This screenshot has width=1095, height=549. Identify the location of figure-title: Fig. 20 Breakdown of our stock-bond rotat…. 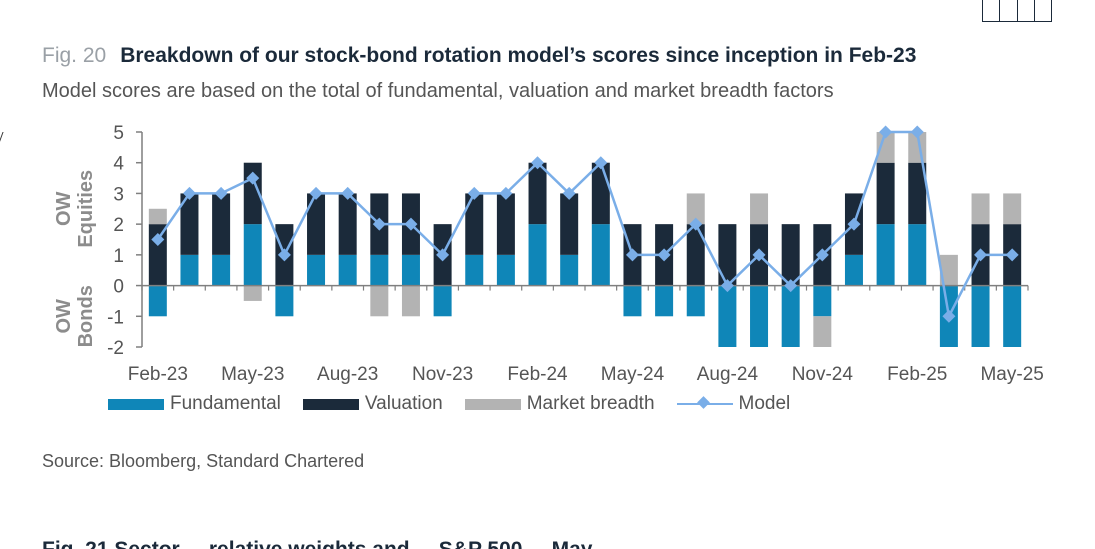
(479, 56).